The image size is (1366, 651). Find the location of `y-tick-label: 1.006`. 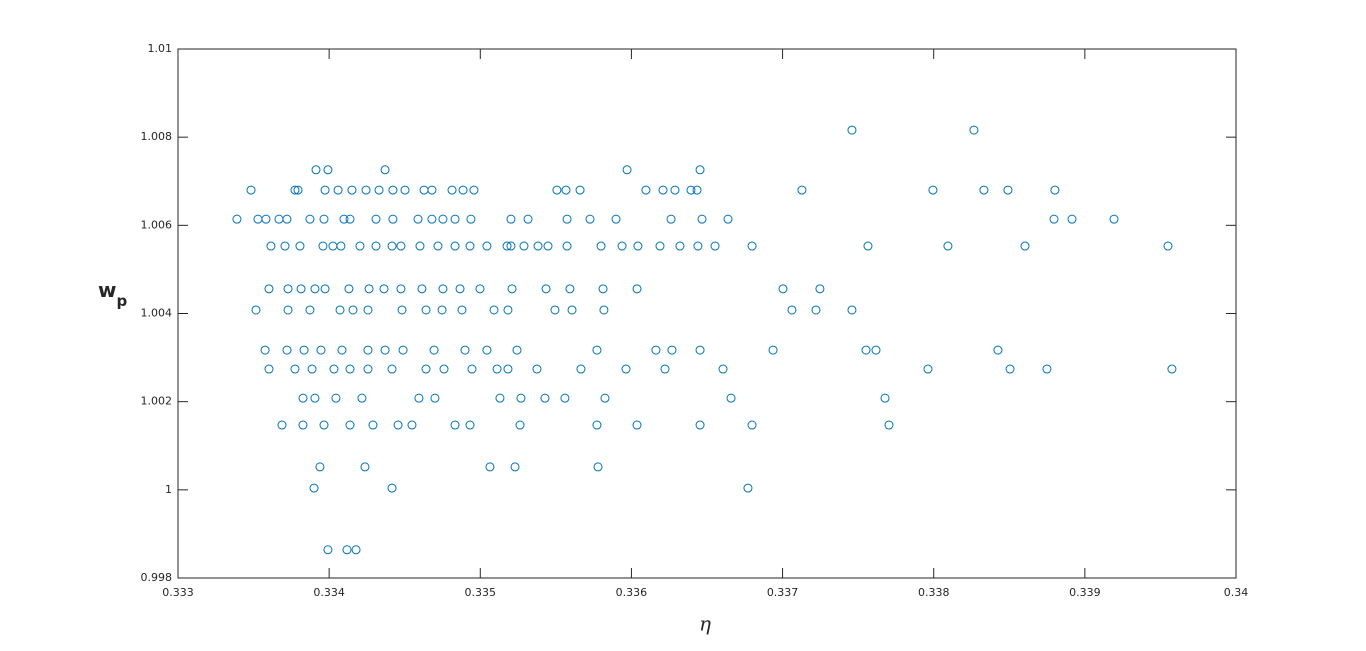

y-tick-label: 1.006 is located at coordinates (157, 224).